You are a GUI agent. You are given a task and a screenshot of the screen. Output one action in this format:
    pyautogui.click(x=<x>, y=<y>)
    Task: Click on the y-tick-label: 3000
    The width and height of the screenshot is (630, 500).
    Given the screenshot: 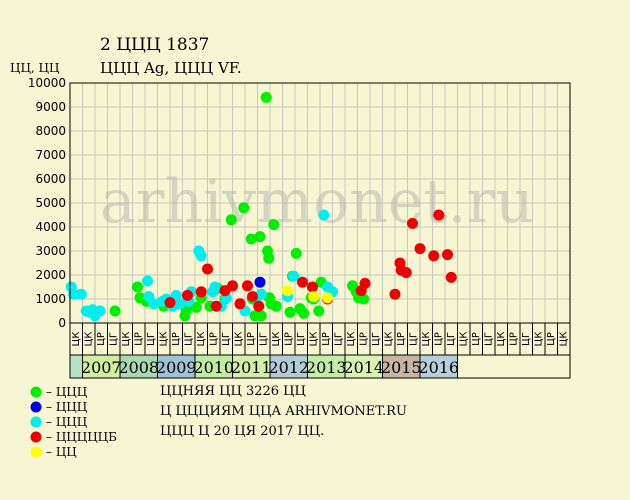 What is the action you would take?
    pyautogui.click(x=50, y=251)
    